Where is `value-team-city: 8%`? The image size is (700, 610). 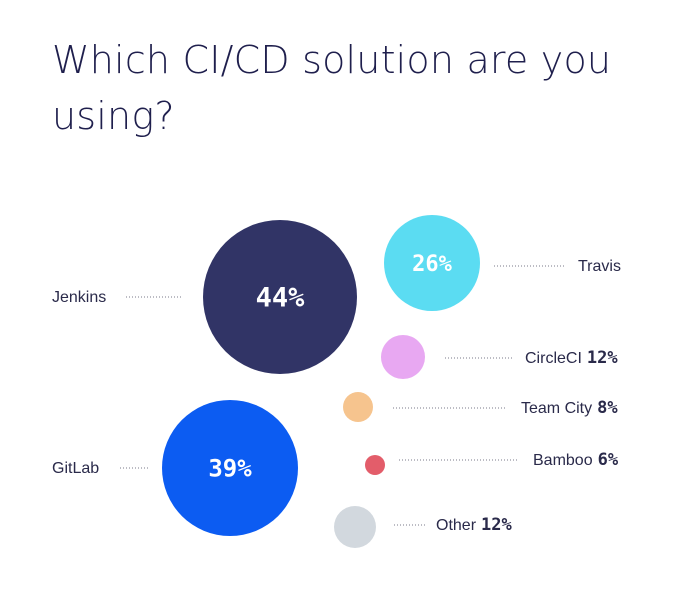 value-team-city: 8% is located at coordinates (607, 408).